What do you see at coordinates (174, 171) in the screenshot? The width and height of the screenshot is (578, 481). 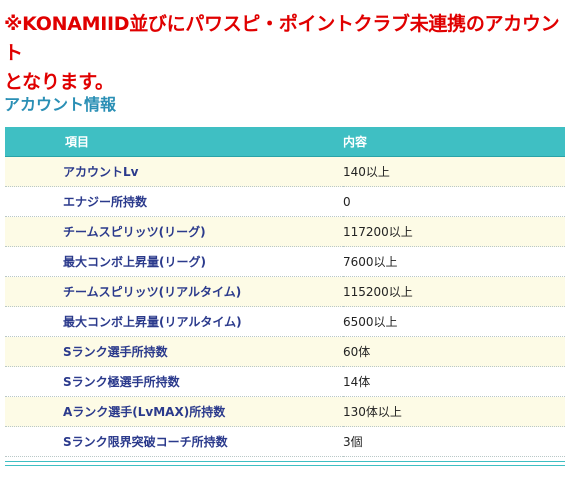 I see `row-item: アカウントLv` at bounding box center [174, 171].